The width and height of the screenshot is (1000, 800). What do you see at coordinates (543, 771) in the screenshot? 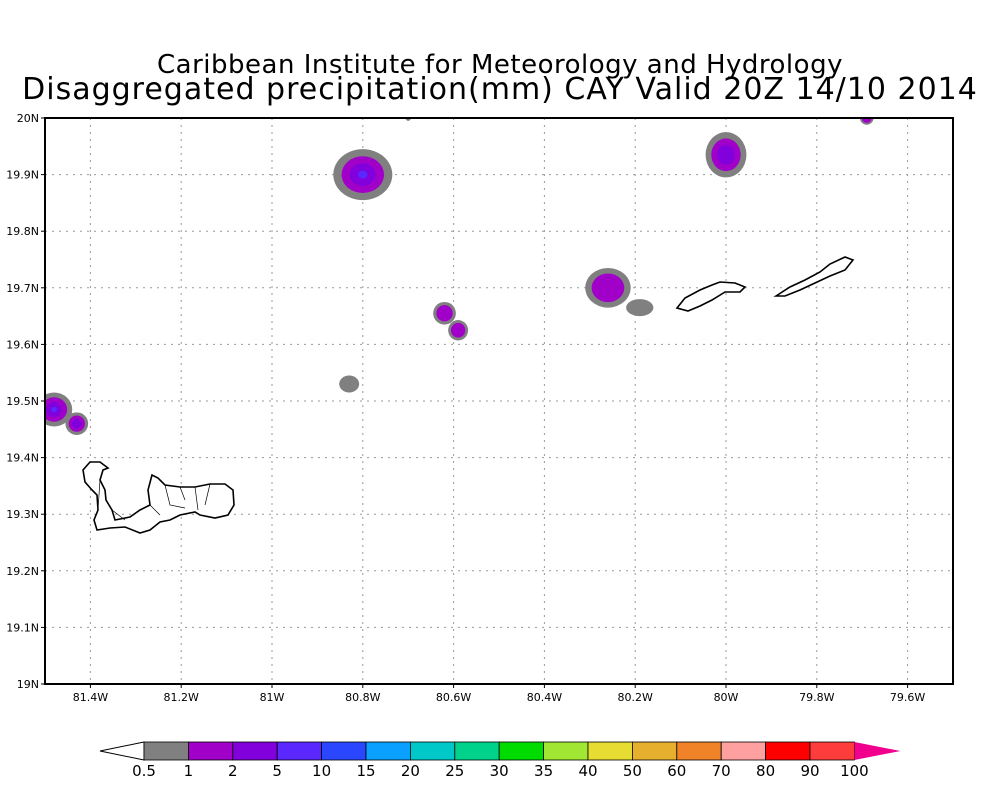
I see `colorbar-label: 35` at bounding box center [543, 771].